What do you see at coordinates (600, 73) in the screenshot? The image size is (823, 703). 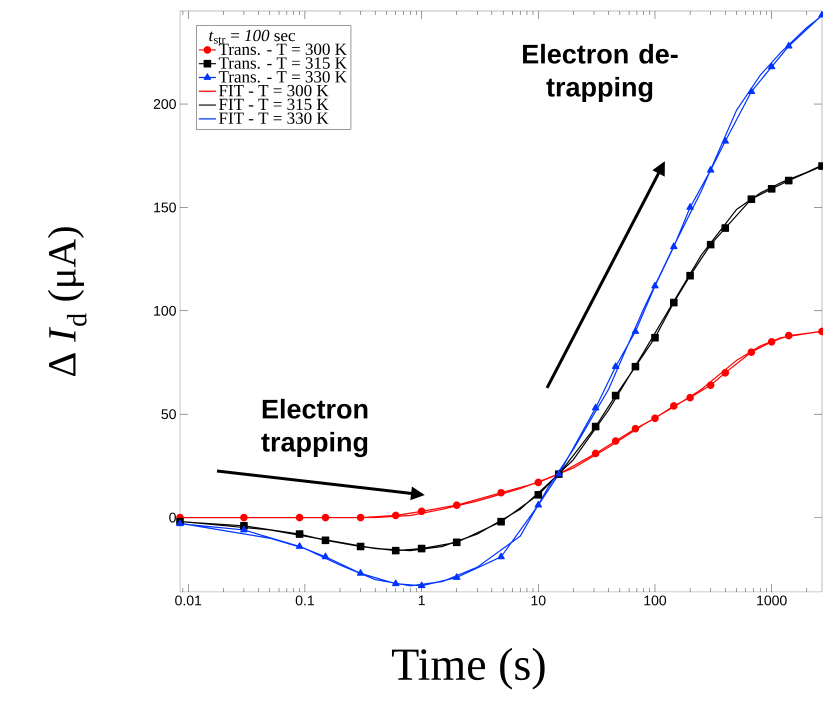 I see `annotation: Electron de-trapping` at bounding box center [600, 73].